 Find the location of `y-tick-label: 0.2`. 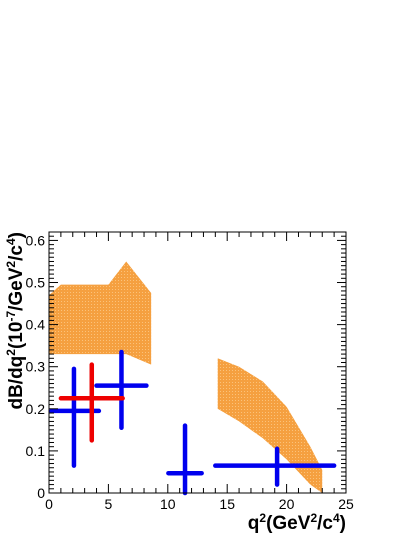

y-tick-label: 0.2 is located at coordinates (36, 409).